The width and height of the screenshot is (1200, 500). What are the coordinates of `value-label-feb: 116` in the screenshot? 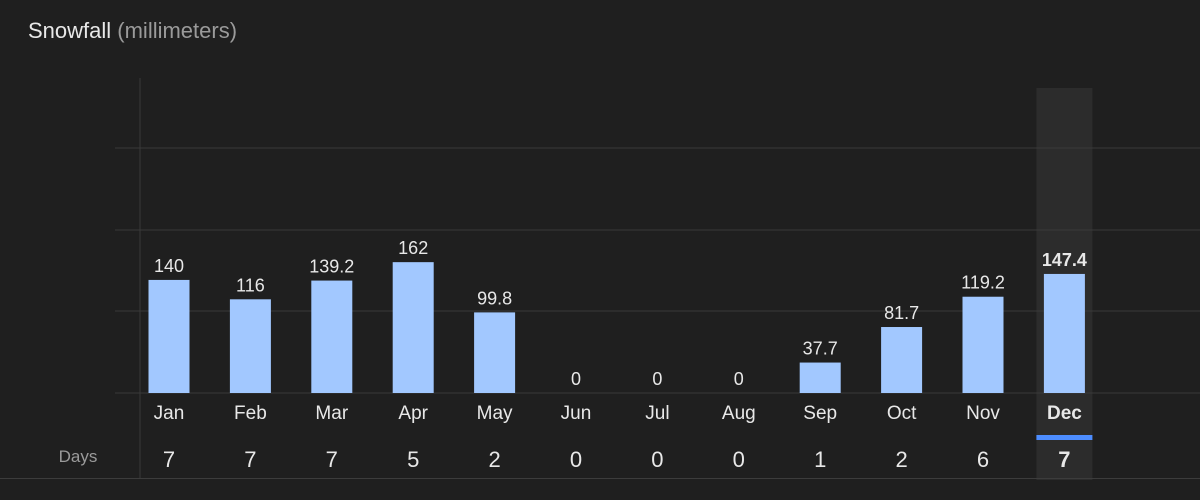 It's located at (250, 285).